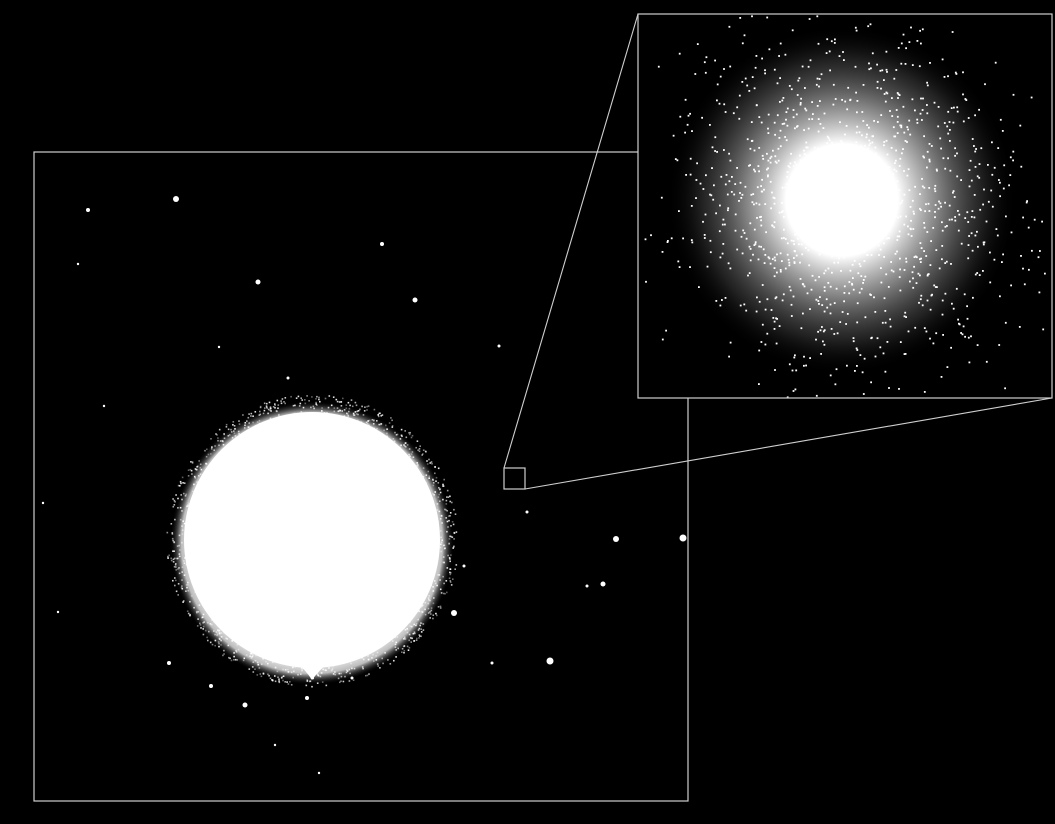  Describe the element at coordinates (571, 241) in the screenshot. I see `connector-top` at that location.